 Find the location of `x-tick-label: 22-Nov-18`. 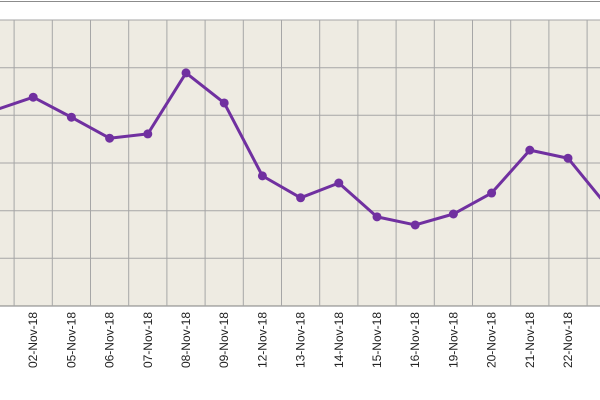

x-tick-label: 22-Nov-18 is located at coordinates (568, 340).